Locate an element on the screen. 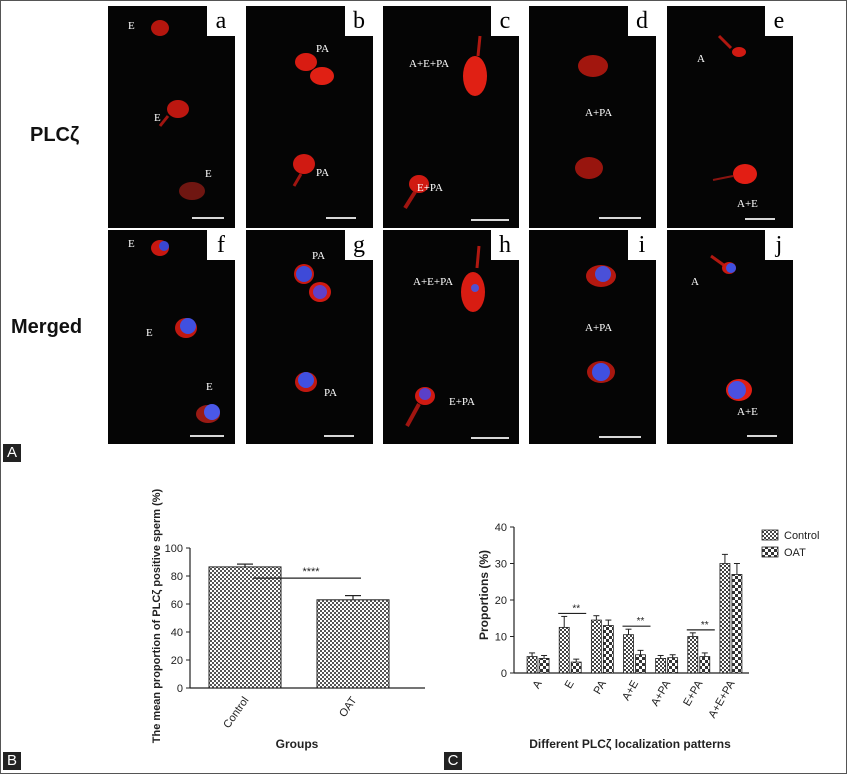 This screenshot has height=774, width=847. tile-letter: h is located at coordinates (505, 245).